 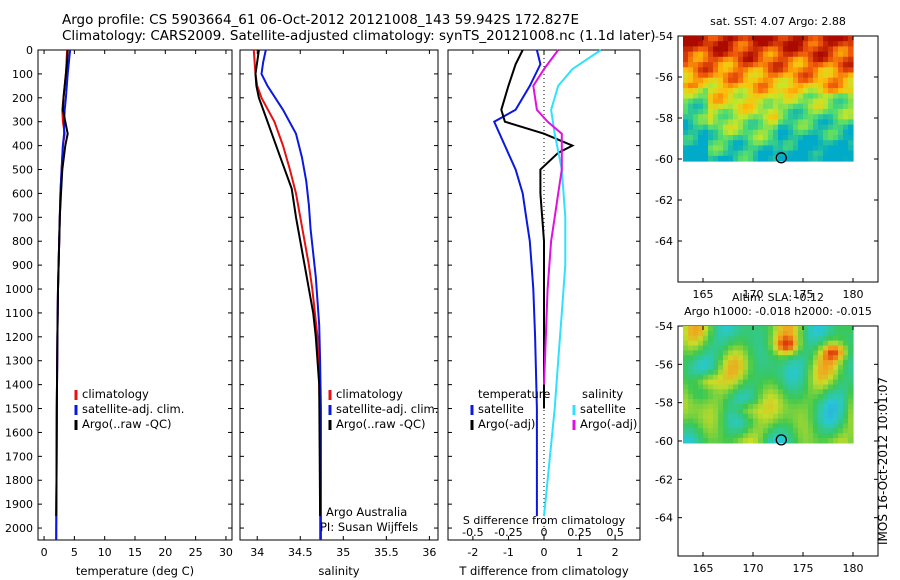 What do you see at coordinates (615, 532) in the screenshot?
I see `x2-tick-label: 0.5` at bounding box center [615, 532].